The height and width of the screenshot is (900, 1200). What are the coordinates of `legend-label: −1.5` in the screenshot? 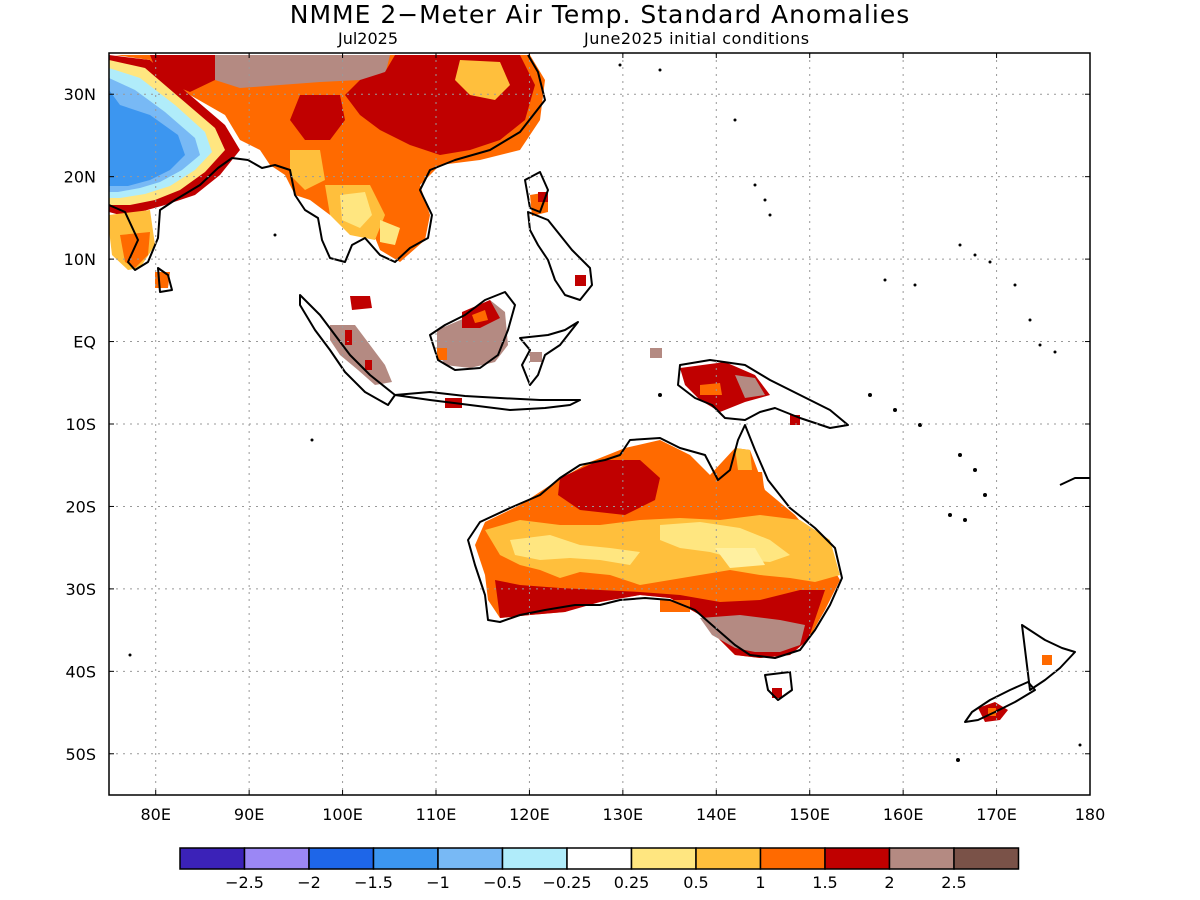 It's located at (373, 882).